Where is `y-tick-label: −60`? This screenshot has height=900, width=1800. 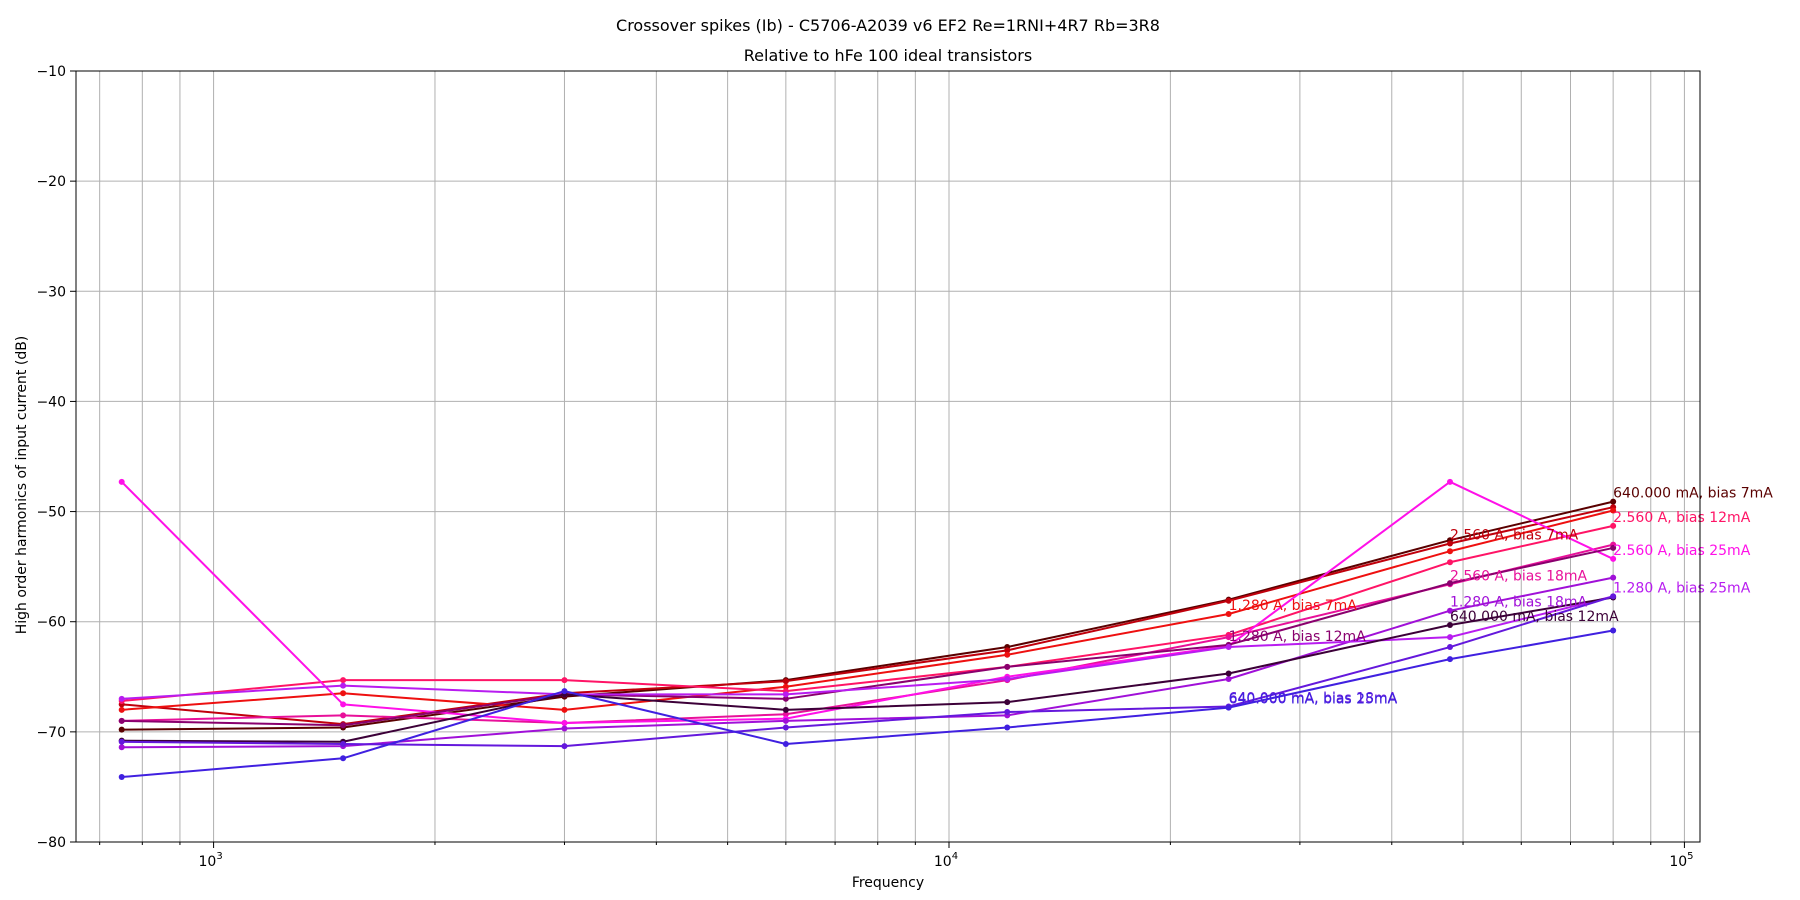
y-tick-label: −60 is located at coordinates (51, 623).